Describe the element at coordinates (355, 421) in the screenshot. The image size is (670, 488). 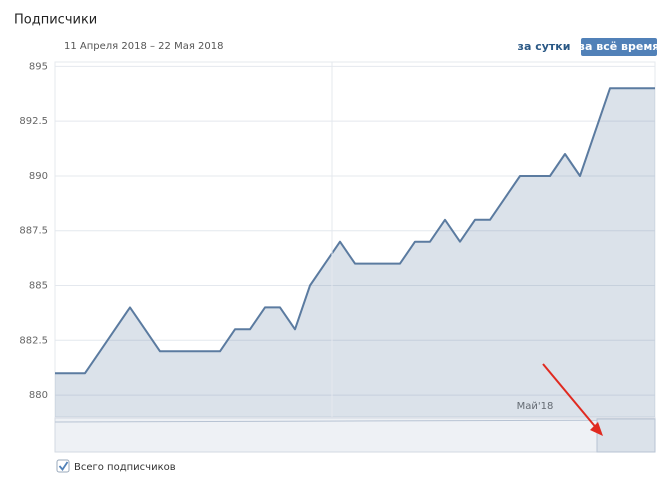
I see `navigator-line` at that location.